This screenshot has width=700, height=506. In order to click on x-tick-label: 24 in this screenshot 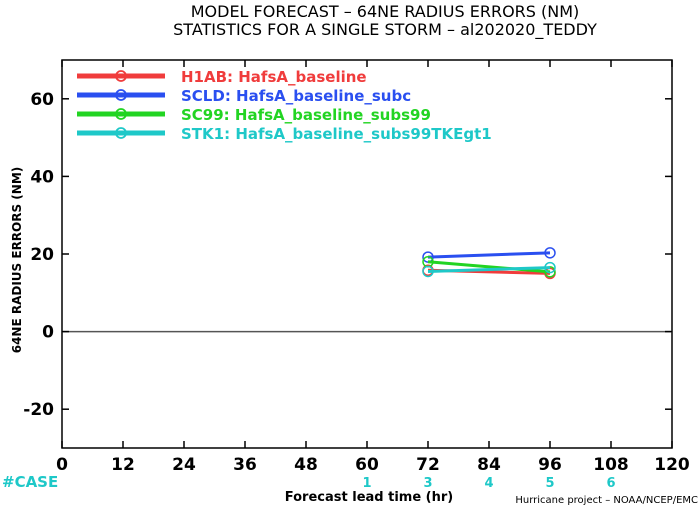, I will do `click(184, 465)`.